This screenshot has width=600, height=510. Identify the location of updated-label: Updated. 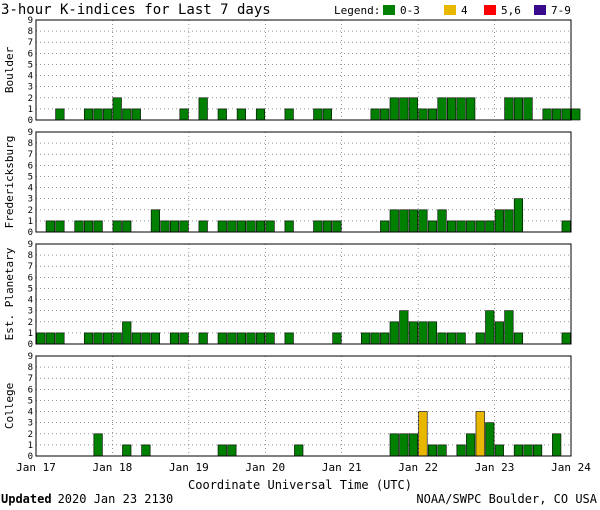
(26, 499).